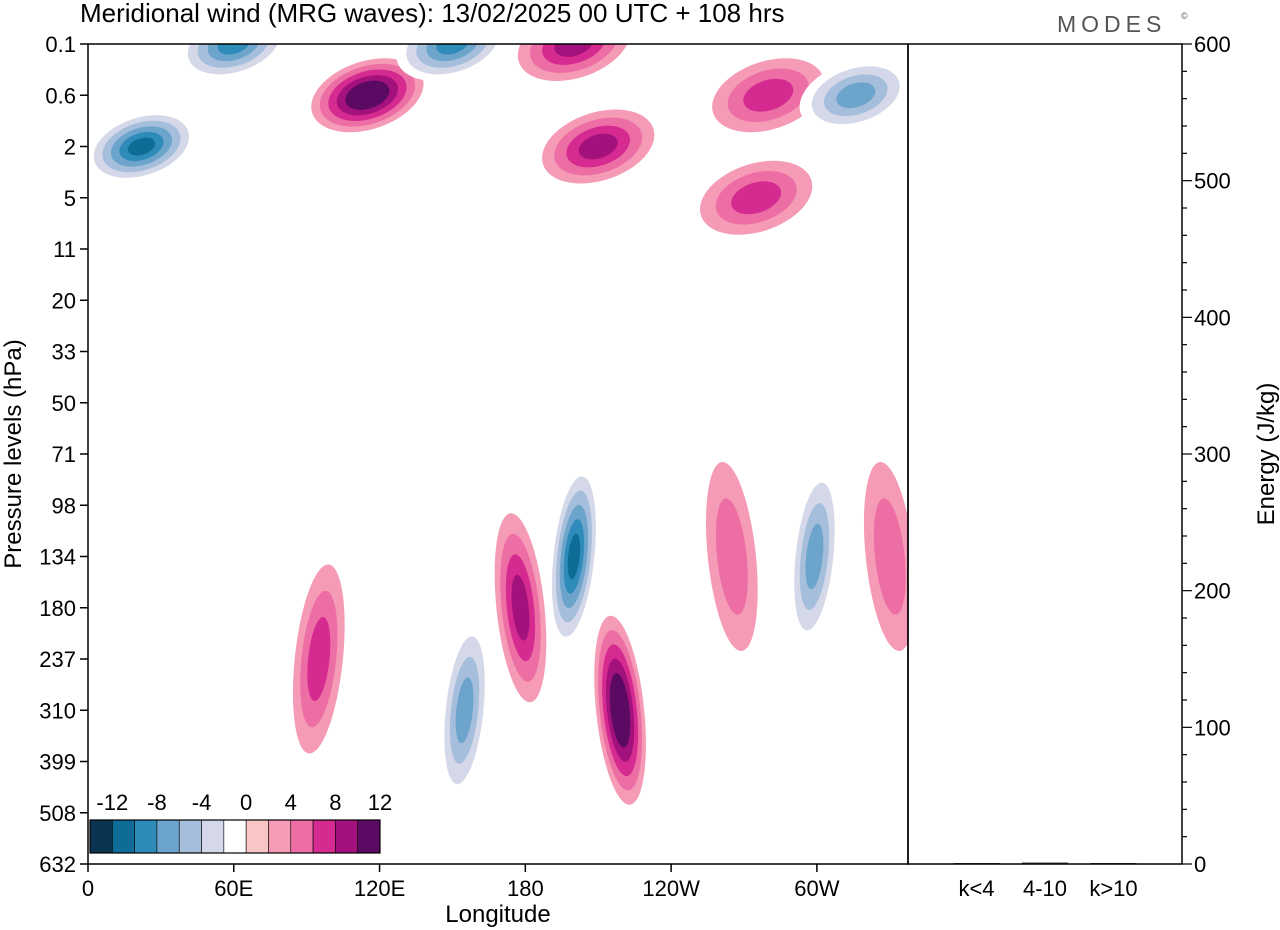 Image resolution: width=1280 pixels, height=930 pixels. I want to click on x-tick-label: 60W, so click(816, 888).